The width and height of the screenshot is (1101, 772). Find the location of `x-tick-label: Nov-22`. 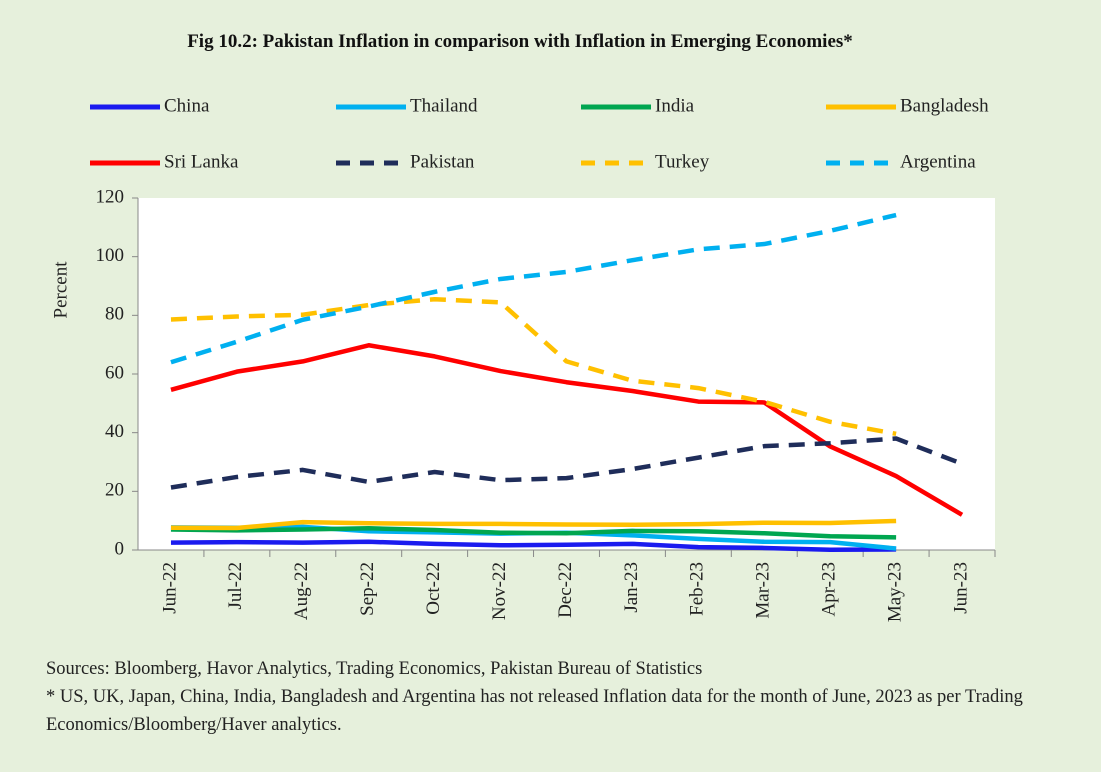

x-tick-label: Nov-22 is located at coordinates (499, 591).